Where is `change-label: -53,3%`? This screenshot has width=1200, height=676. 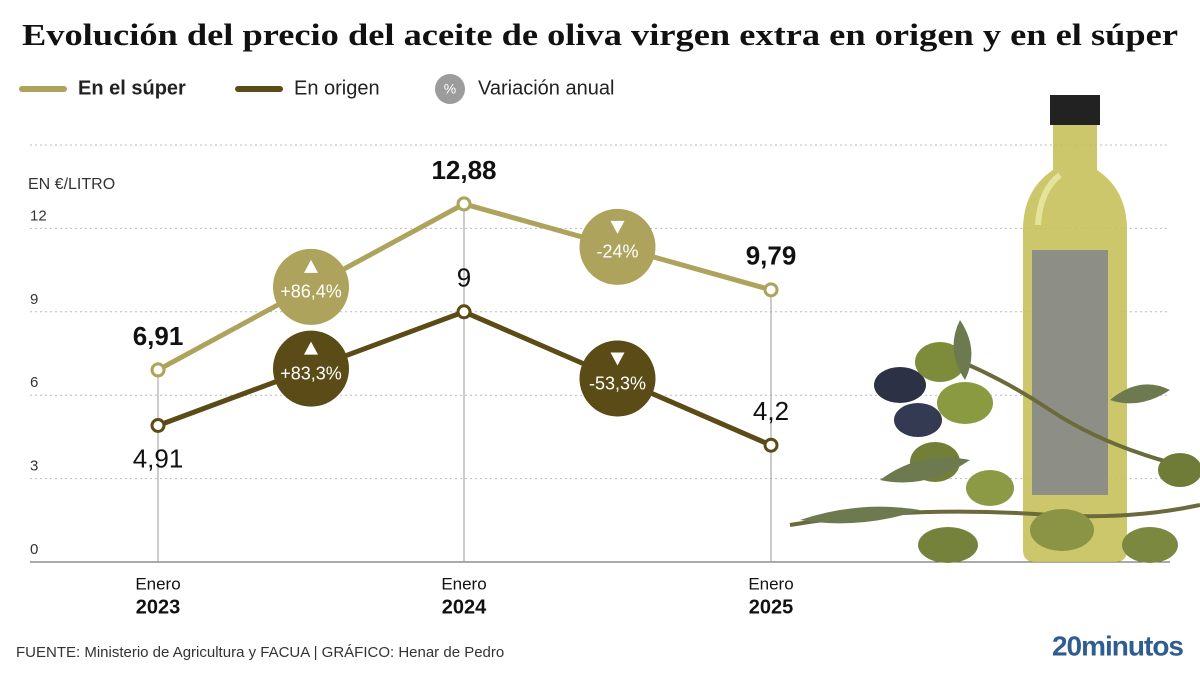 change-label: -53,3% is located at coordinates (617, 383).